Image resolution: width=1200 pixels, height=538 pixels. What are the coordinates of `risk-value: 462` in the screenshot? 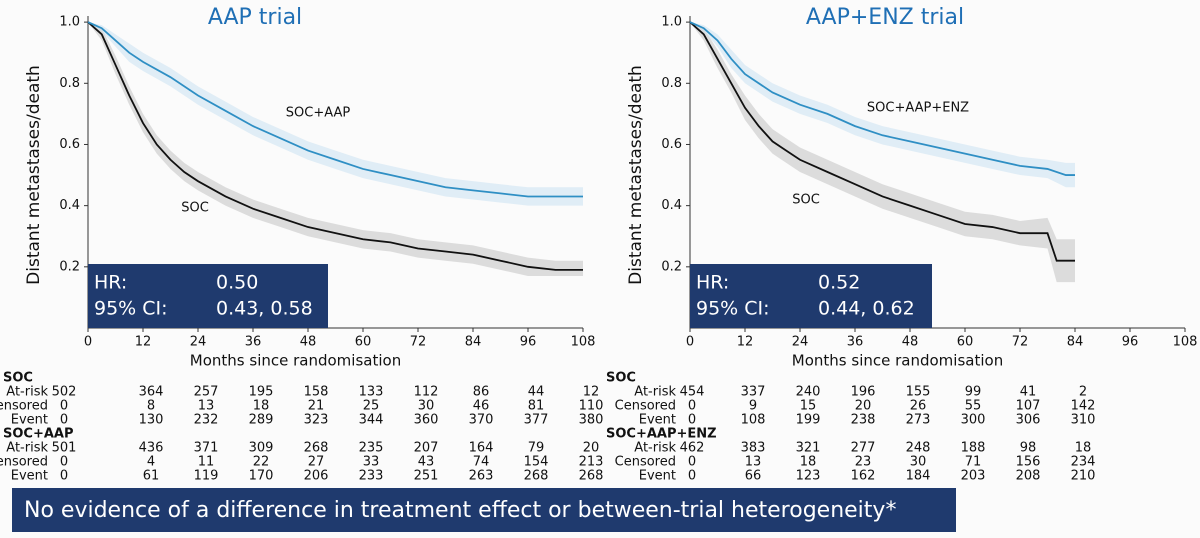 It's located at (692, 448).